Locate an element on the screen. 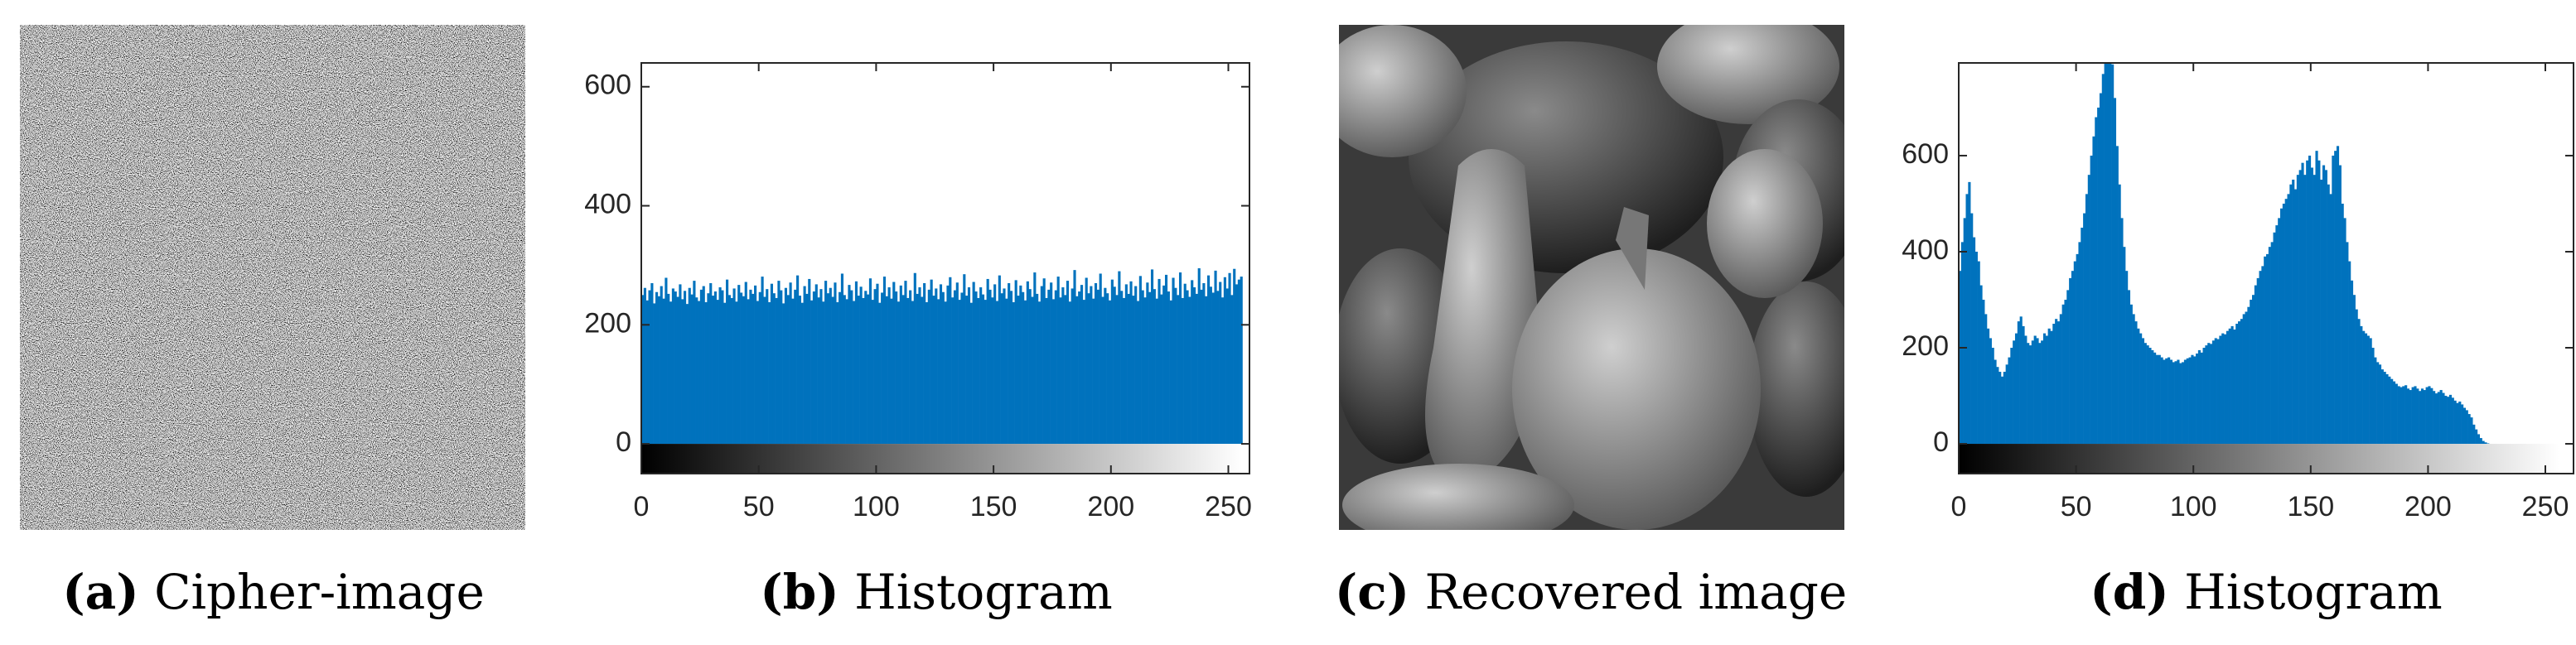 This screenshot has width=2576, height=645. caption: (c) Recovered image is located at coordinates (1591, 592).